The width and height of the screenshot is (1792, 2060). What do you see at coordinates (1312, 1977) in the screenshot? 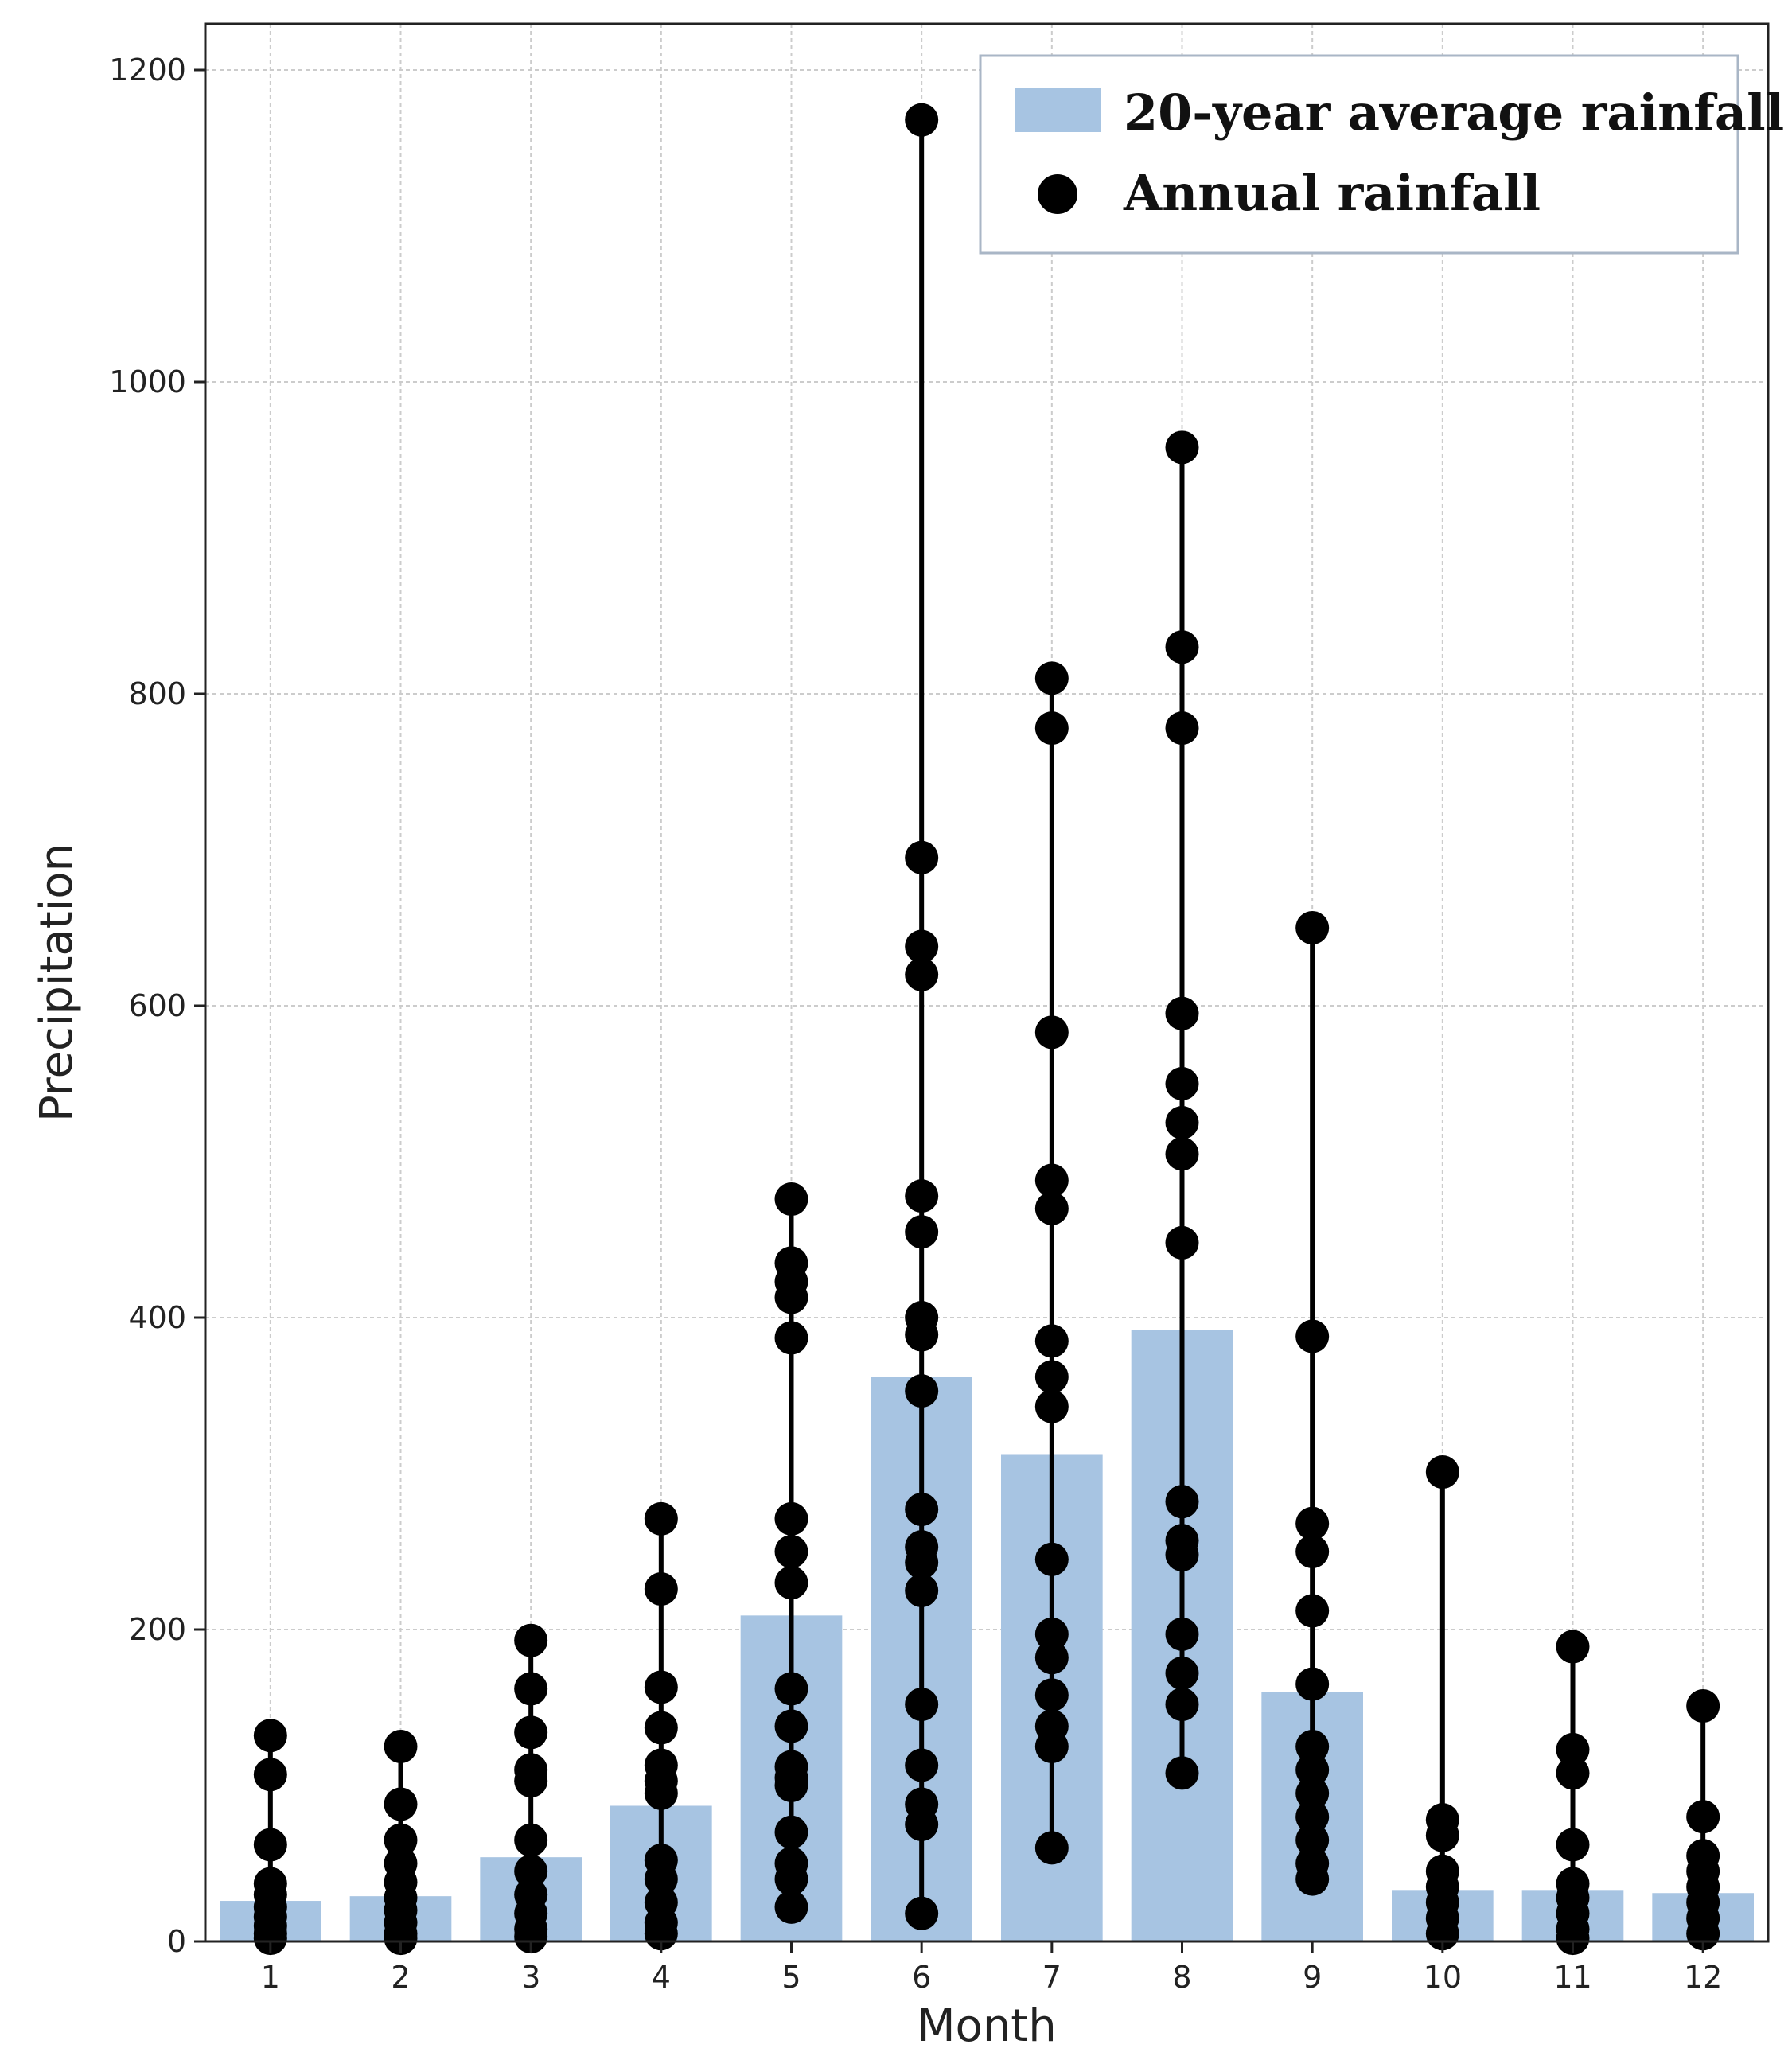
I see `x-tick-label: 9` at bounding box center [1312, 1977].